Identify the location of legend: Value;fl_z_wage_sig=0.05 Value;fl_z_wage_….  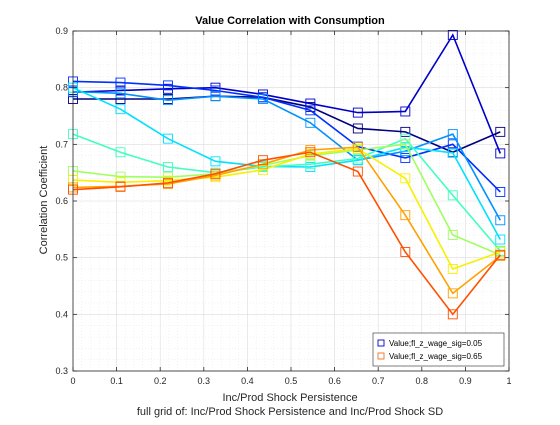
(438, 349).